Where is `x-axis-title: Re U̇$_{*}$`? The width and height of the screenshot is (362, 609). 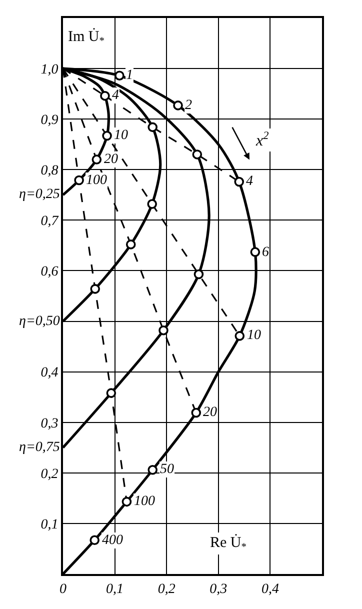 x-axis-title: Re U̇$_{*}$ is located at coordinates (228, 543).